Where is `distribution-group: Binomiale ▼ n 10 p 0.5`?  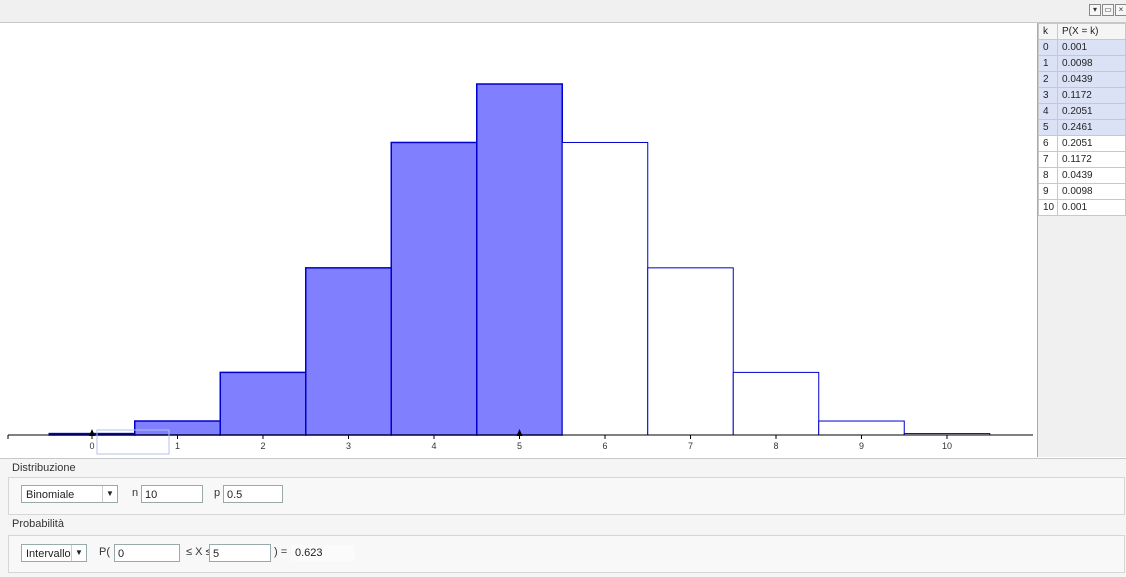 distribution-group: Binomiale ▼ n 10 p 0.5 is located at coordinates (566, 496).